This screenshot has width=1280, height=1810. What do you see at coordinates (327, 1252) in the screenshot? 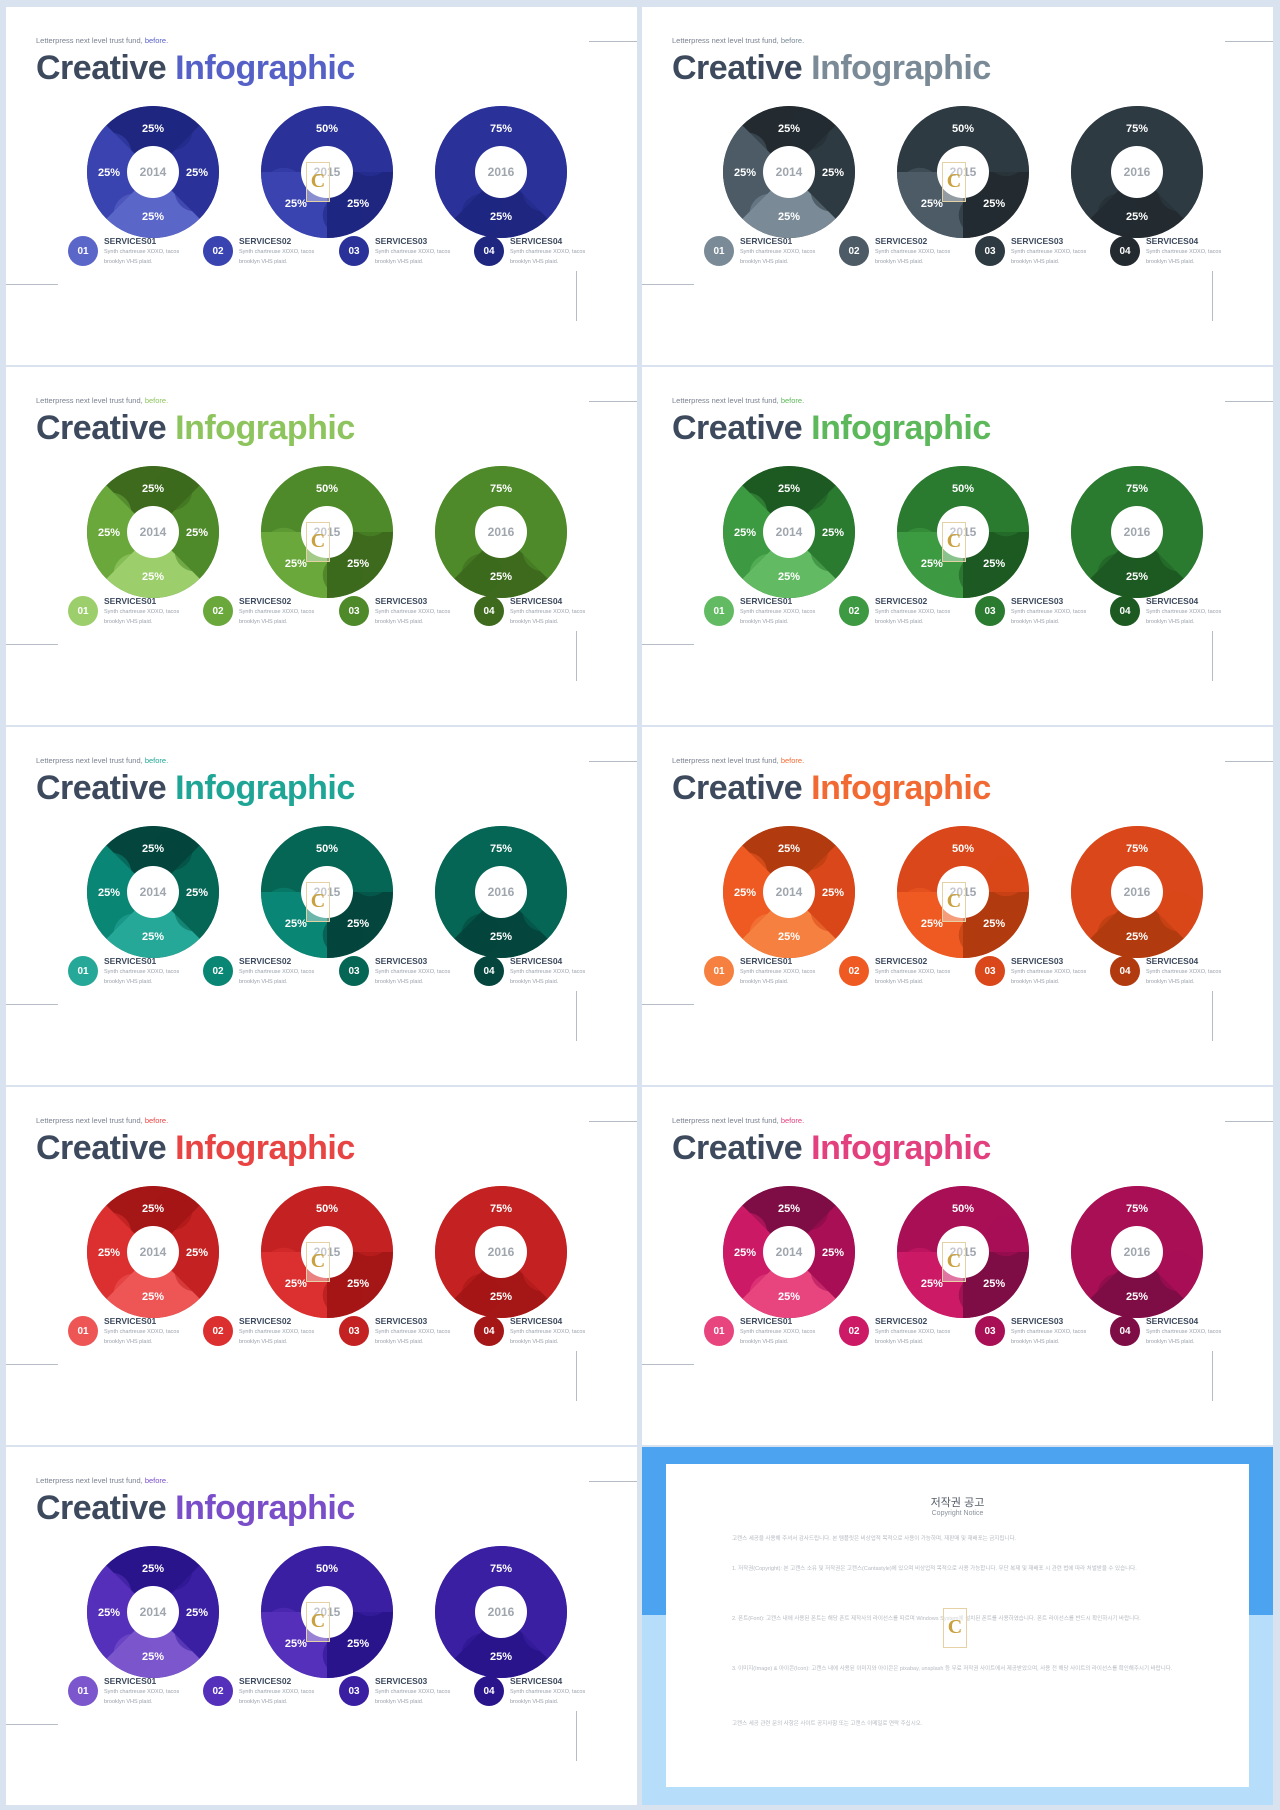
I see `donut-year-label: 2015` at bounding box center [327, 1252].